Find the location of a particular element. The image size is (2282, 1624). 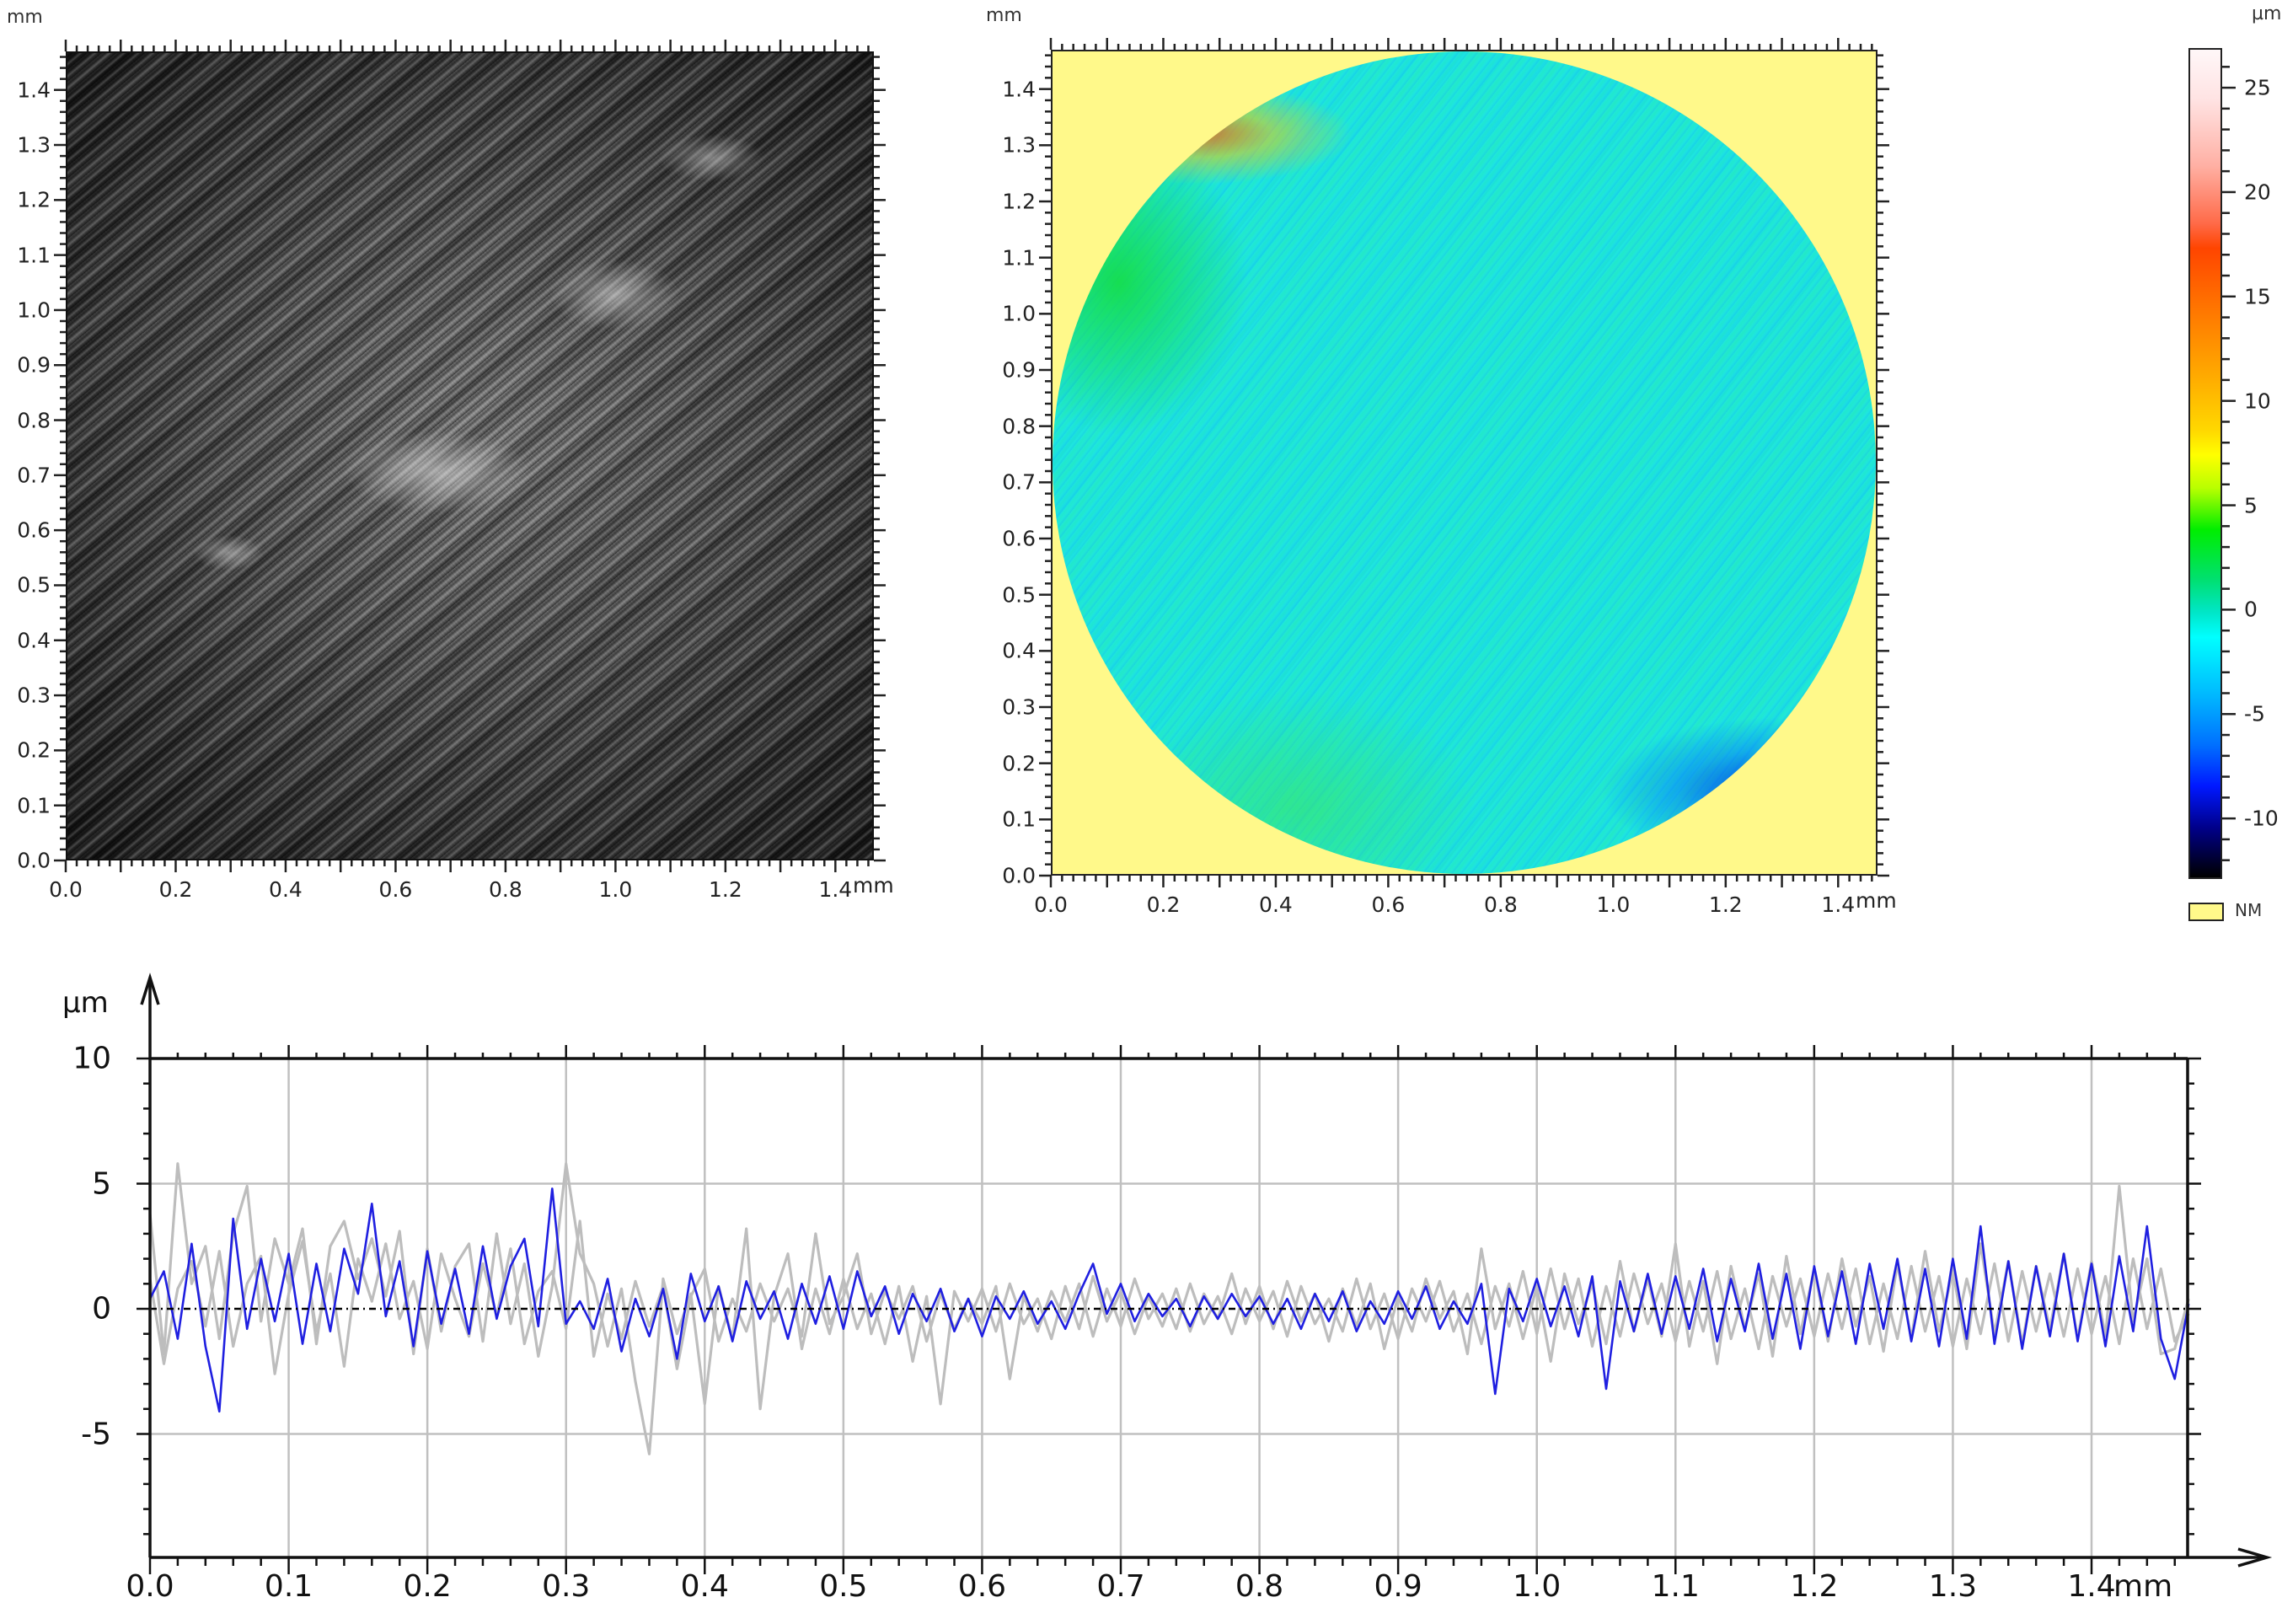

profile-y-tick-label: 5 is located at coordinates (101, 1183).